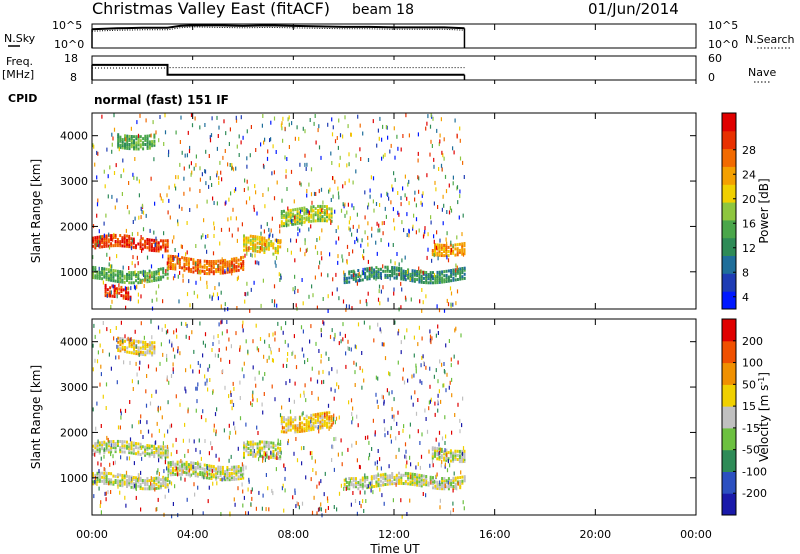 This screenshot has width=800, height=554. Describe the element at coordinates (71, 58) in the screenshot. I see `freq-ytick-top: 18` at that location.